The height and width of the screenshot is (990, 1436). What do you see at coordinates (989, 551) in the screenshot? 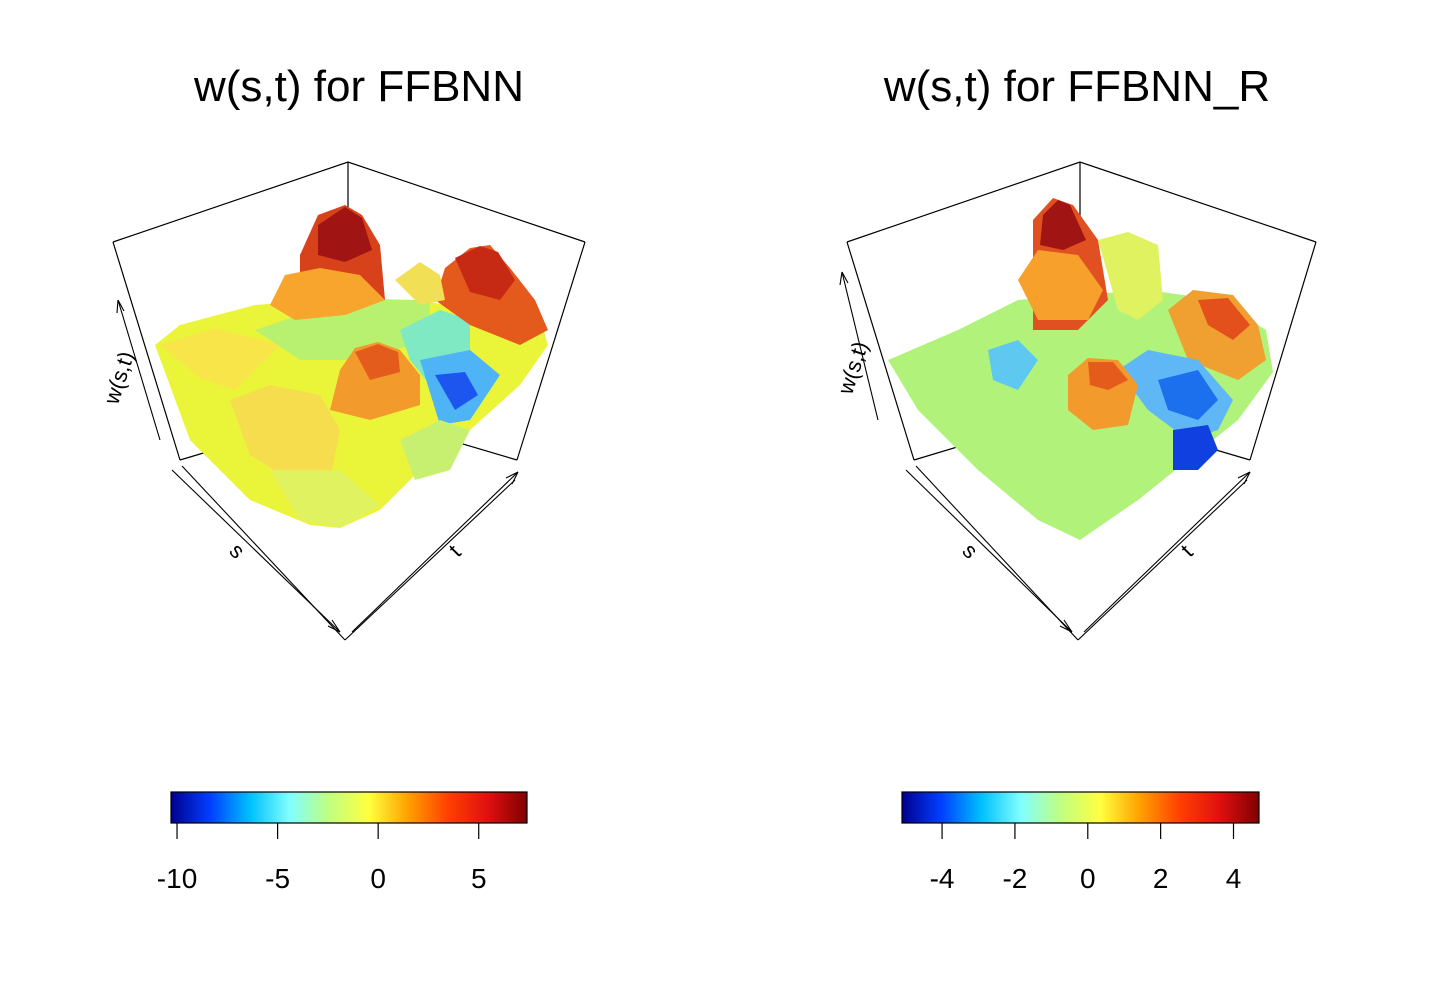
I see `s-axis-arrow` at bounding box center [989, 551].